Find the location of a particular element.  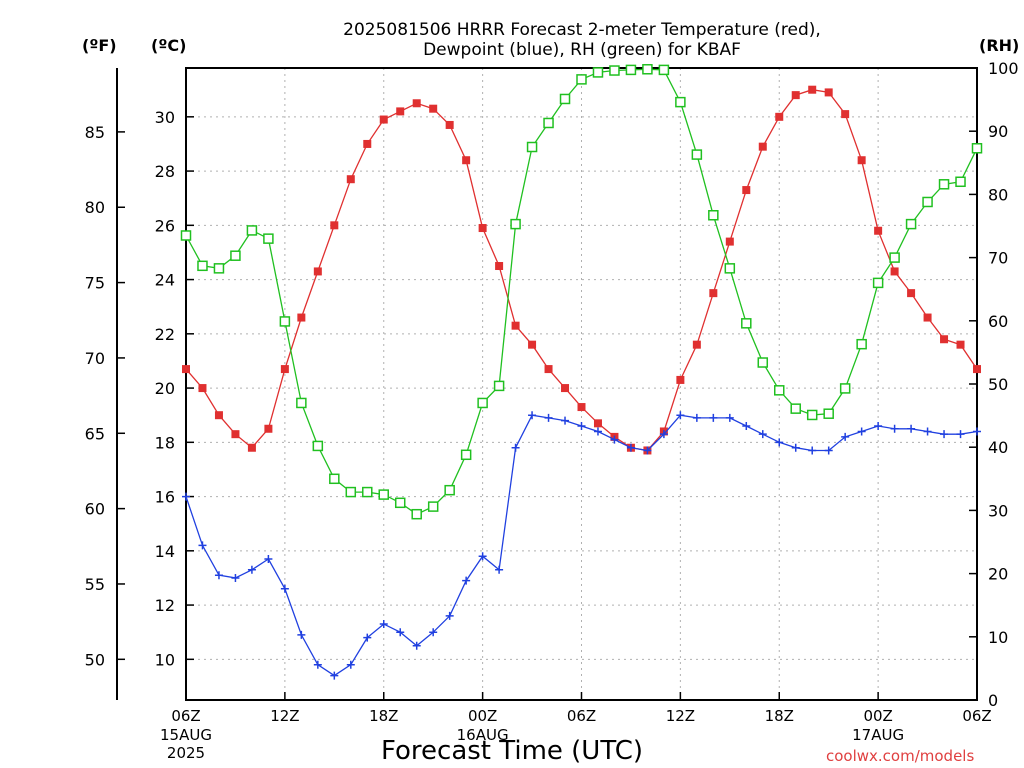

fahrenheit-axis-label: (ºF) is located at coordinates (99, 45).